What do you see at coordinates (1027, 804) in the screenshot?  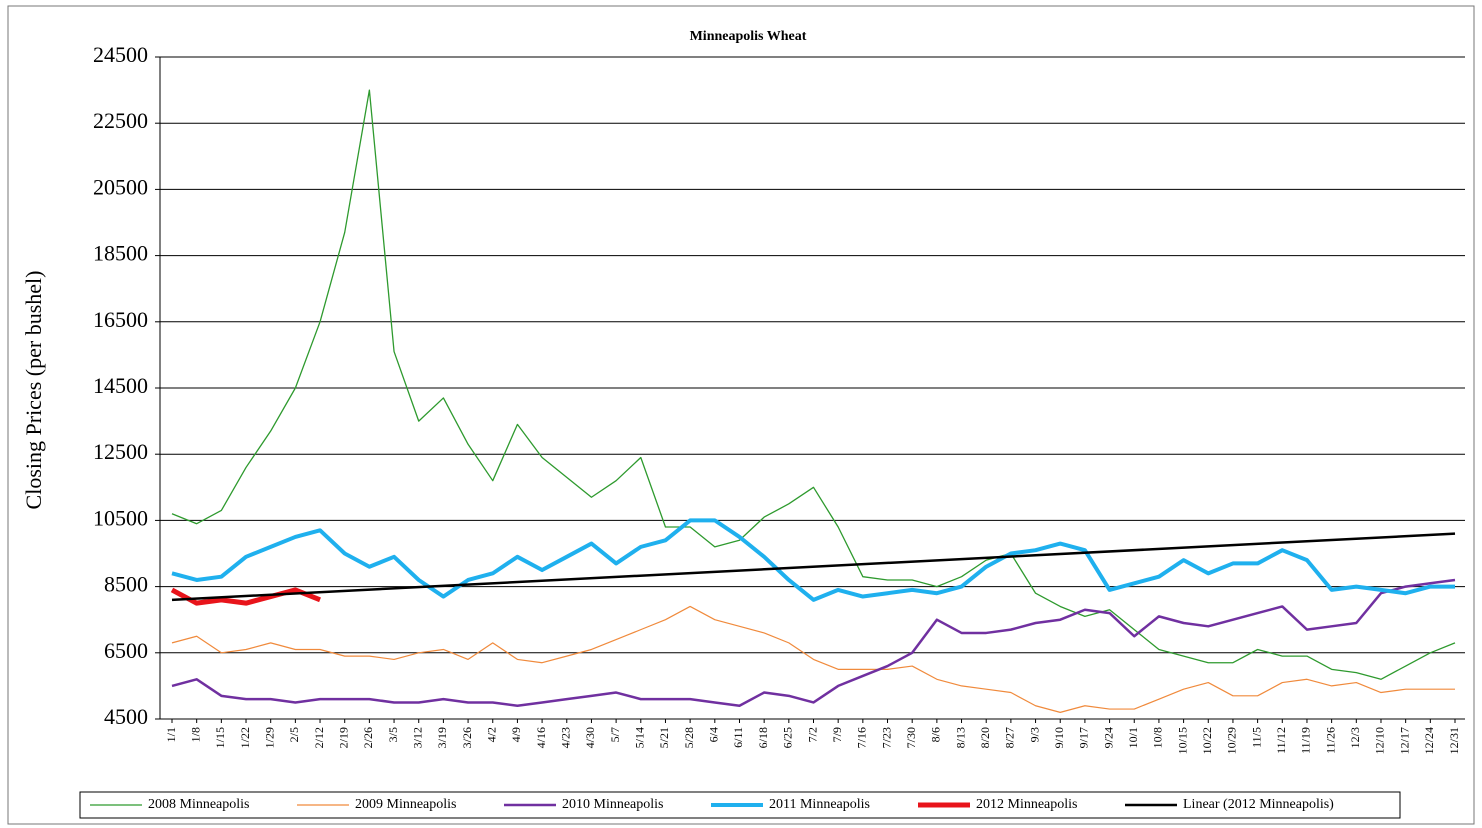 I see `legend-label: 2012 Minneapolis` at bounding box center [1027, 804].